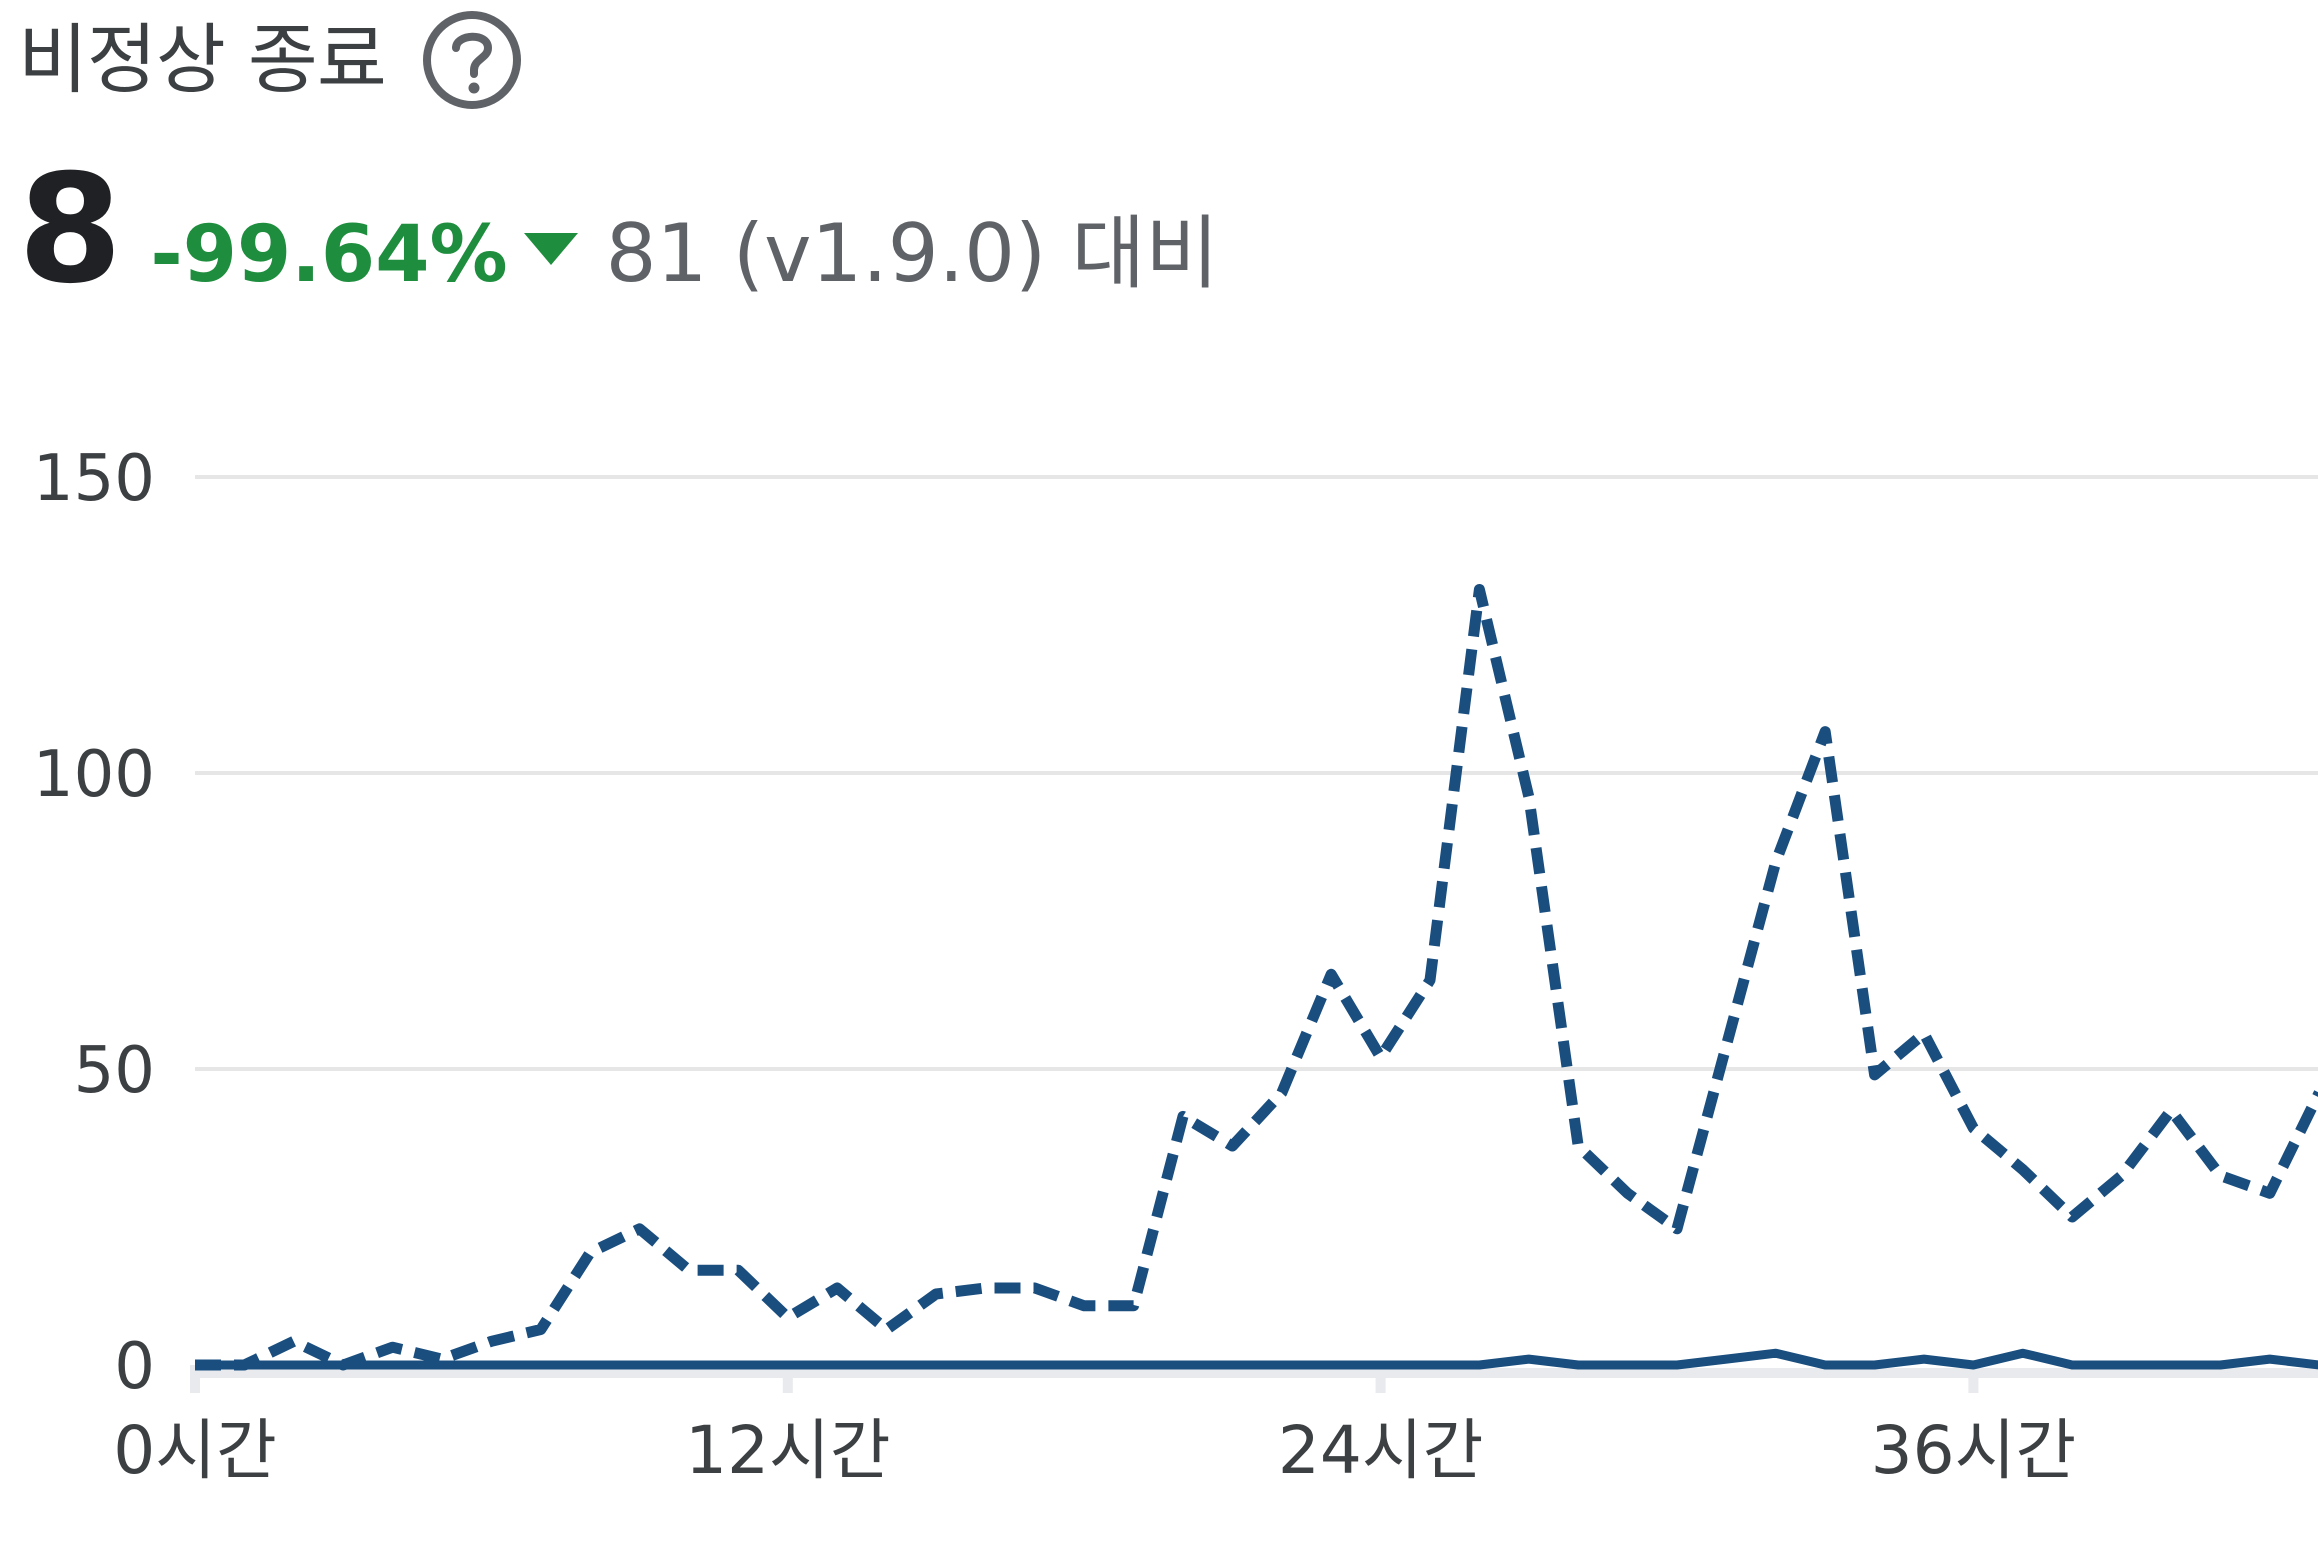 This screenshot has width=2318, height=1544. Describe the element at coordinates (202, 59) in the screenshot. I see `chart-title: 비정상 종료` at that location.